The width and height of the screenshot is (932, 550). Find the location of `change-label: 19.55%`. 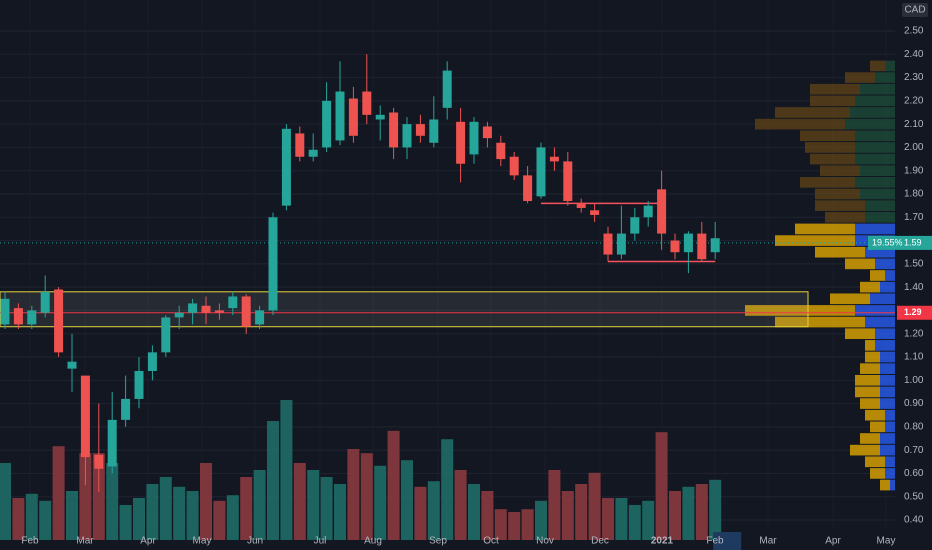

change-label: 19.55% is located at coordinates (887, 242).